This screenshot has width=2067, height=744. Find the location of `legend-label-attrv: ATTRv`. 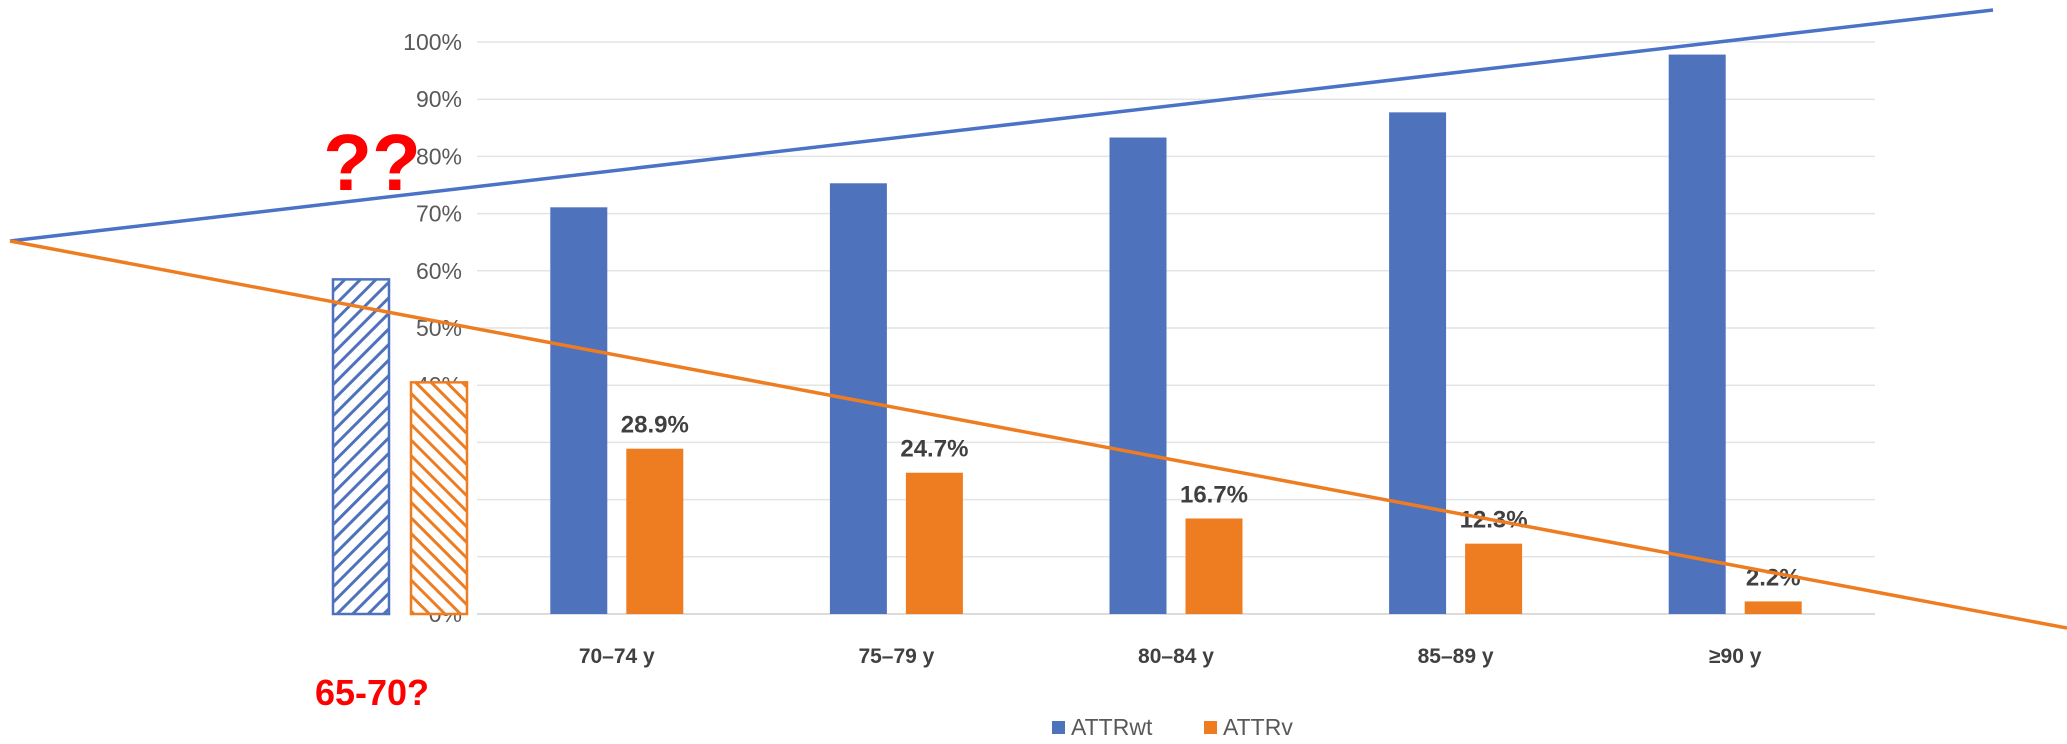

legend-label-attrv: ATTRv is located at coordinates (1258, 727).